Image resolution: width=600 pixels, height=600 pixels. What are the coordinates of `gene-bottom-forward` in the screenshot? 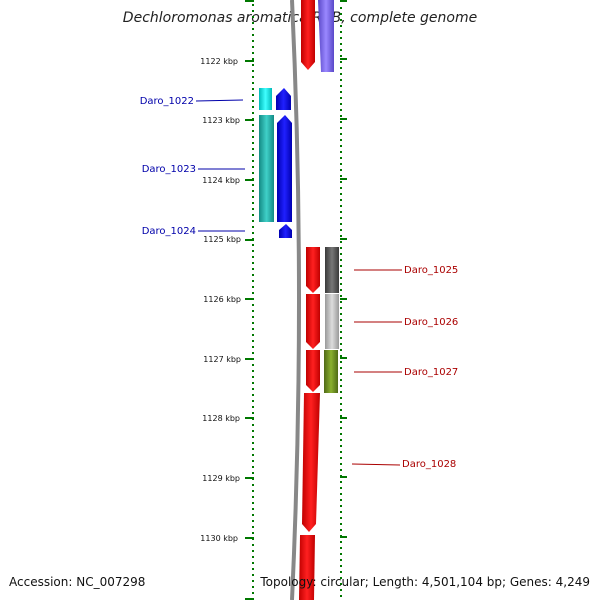 It's located at (307, 567).